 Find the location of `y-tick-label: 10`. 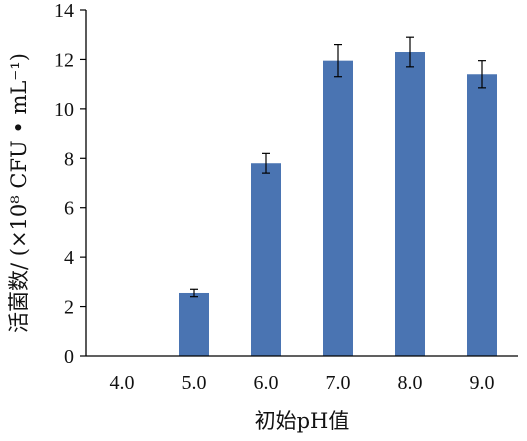

y-tick-label: 10 is located at coordinates (64, 110).